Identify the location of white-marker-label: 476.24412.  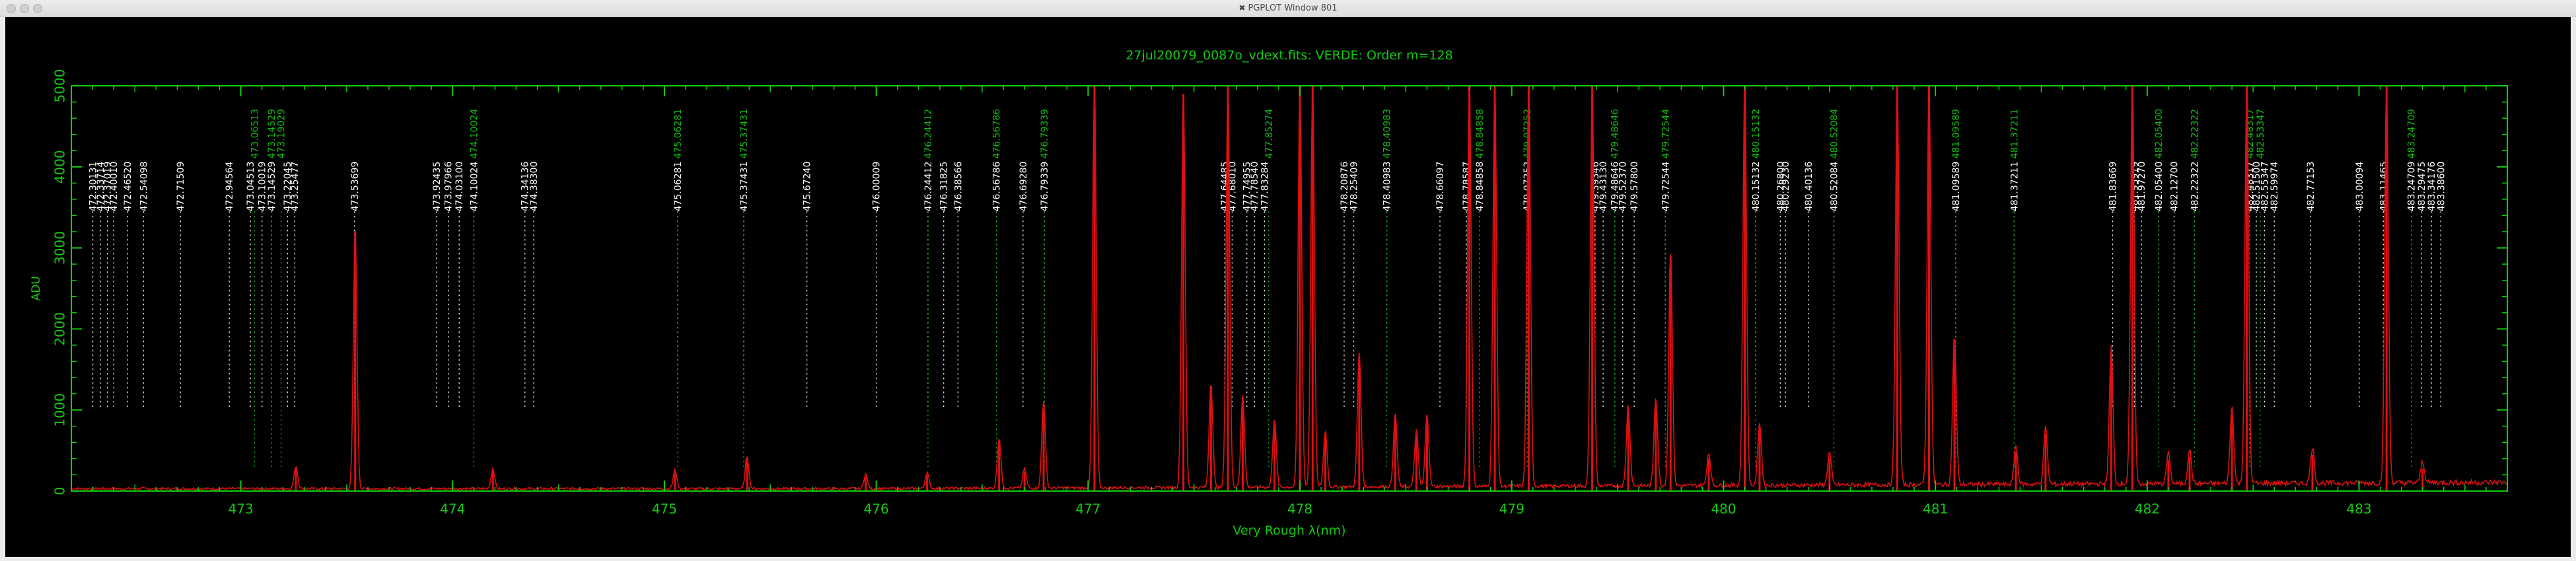
(929, 187).